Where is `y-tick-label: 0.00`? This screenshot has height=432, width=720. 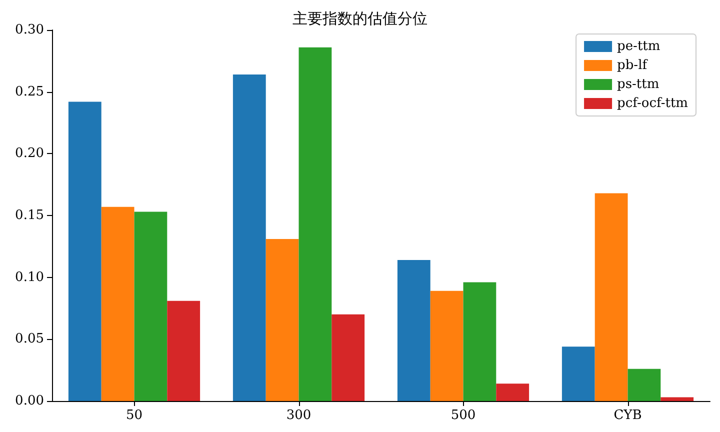
y-tick-label: 0.00 is located at coordinates (29, 401).